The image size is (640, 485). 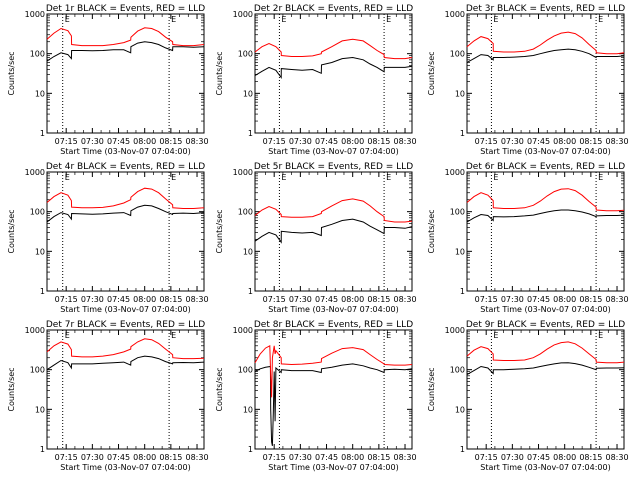 What do you see at coordinates (545, 325) in the screenshot?
I see `panel-title: Det 9r BLACK = Events, RED = LLD` at bounding box center [545, 325].